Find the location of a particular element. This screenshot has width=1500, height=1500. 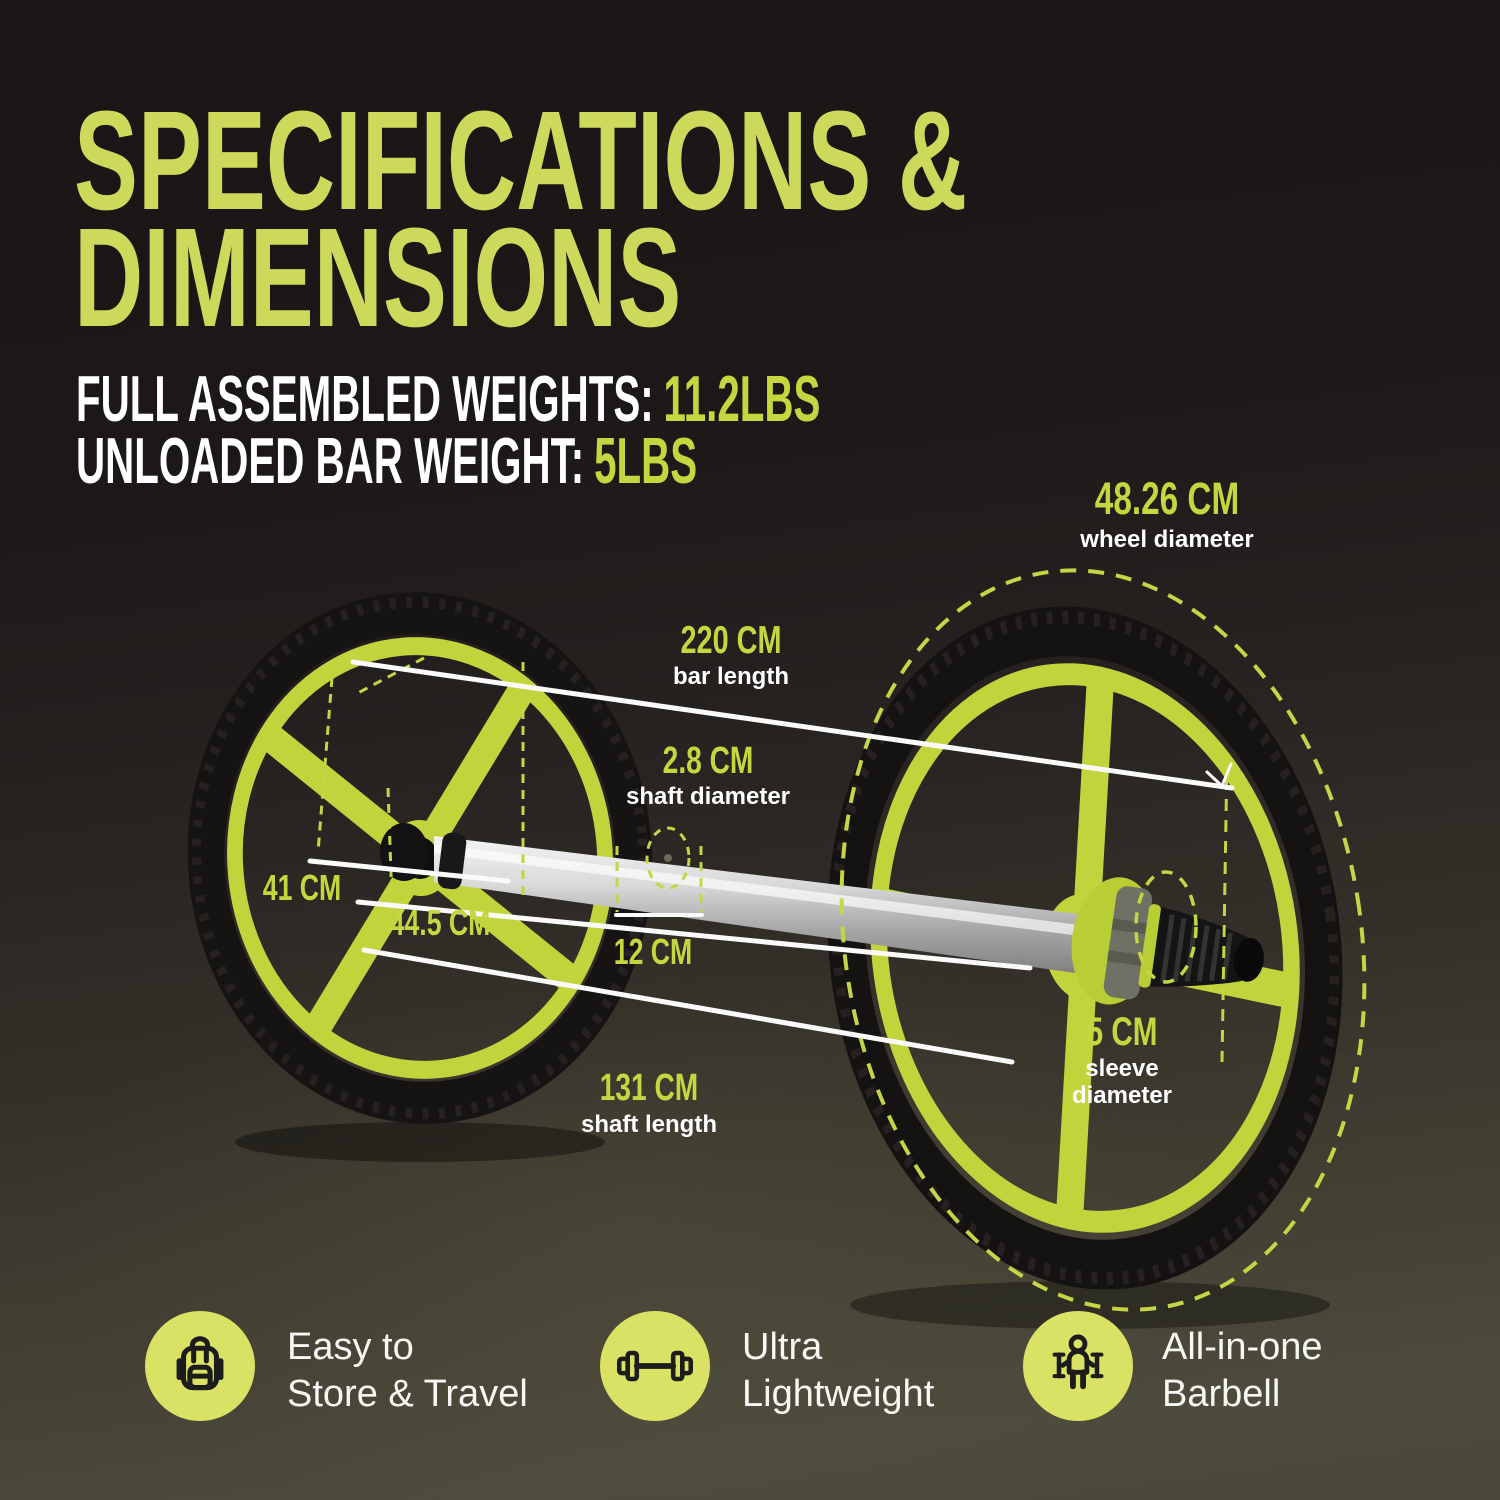

feature-text-allinone: All-in-one Barbell is located at coordinates (1242, 1370).